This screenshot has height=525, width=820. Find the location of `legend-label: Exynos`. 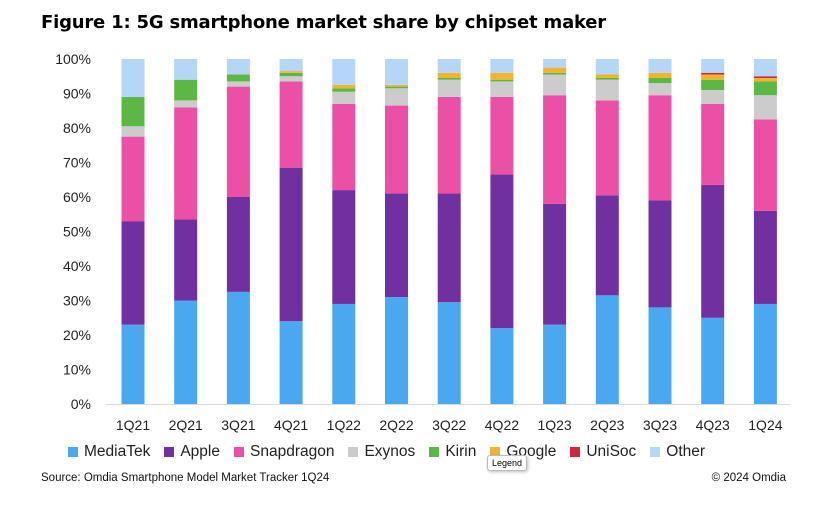

legend-label: Exynos is located at coordinates (390, 451).